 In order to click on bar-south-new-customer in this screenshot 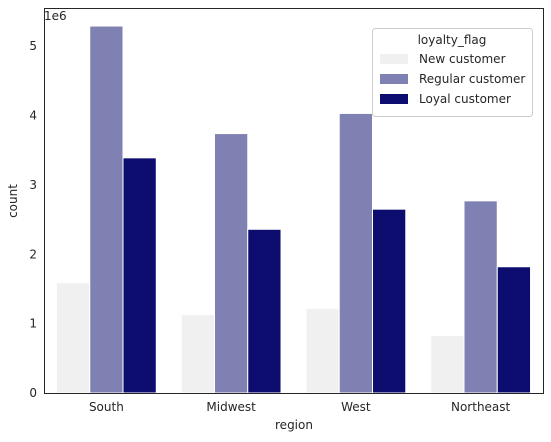, I will do `click(73, 338)`.